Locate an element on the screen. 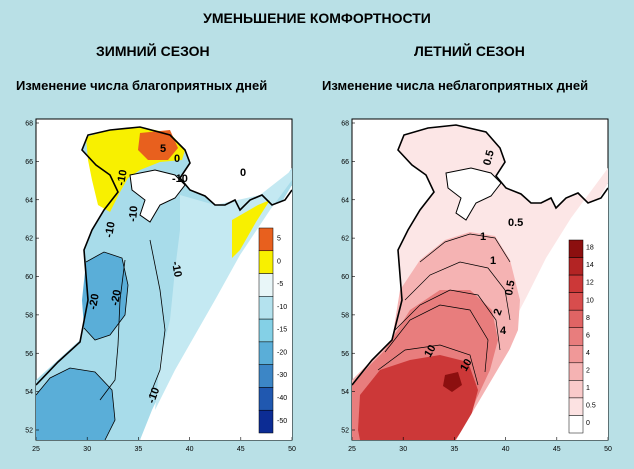  colorbar-label: -10 is located at coordinates (282, 307).